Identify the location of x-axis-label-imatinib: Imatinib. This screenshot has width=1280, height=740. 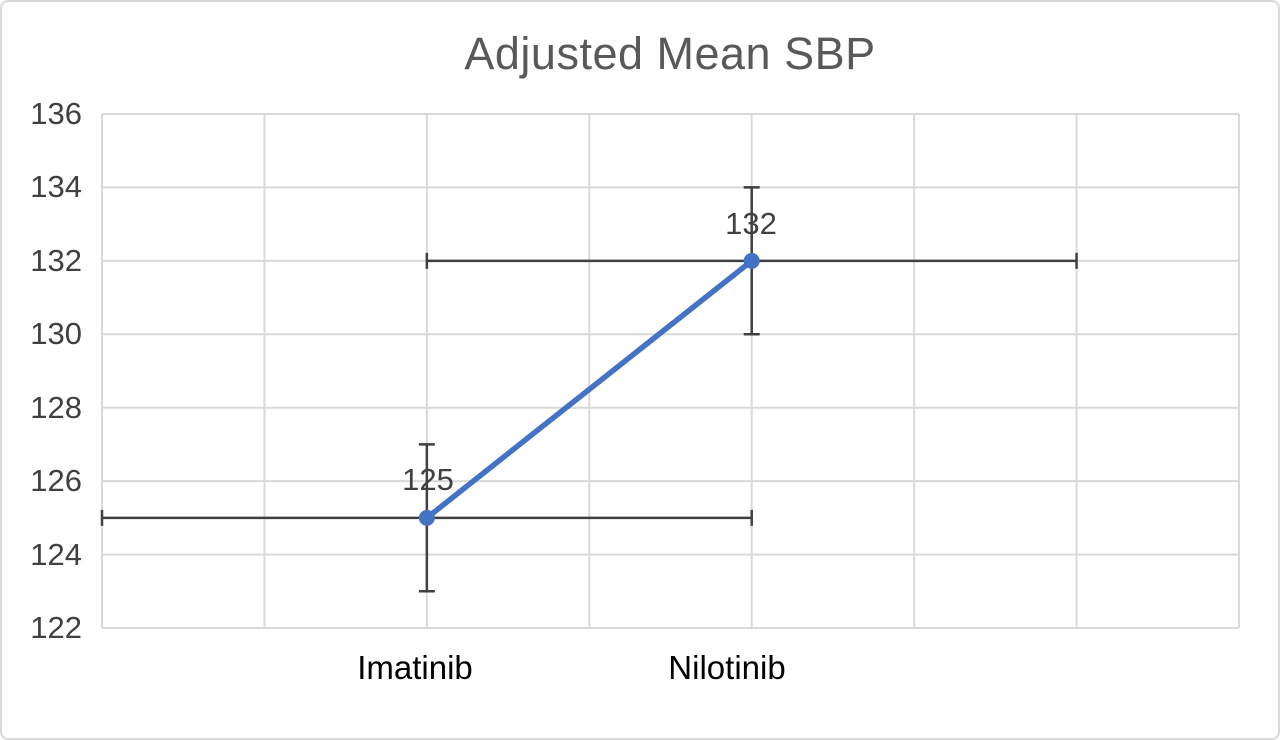
(415, 667).